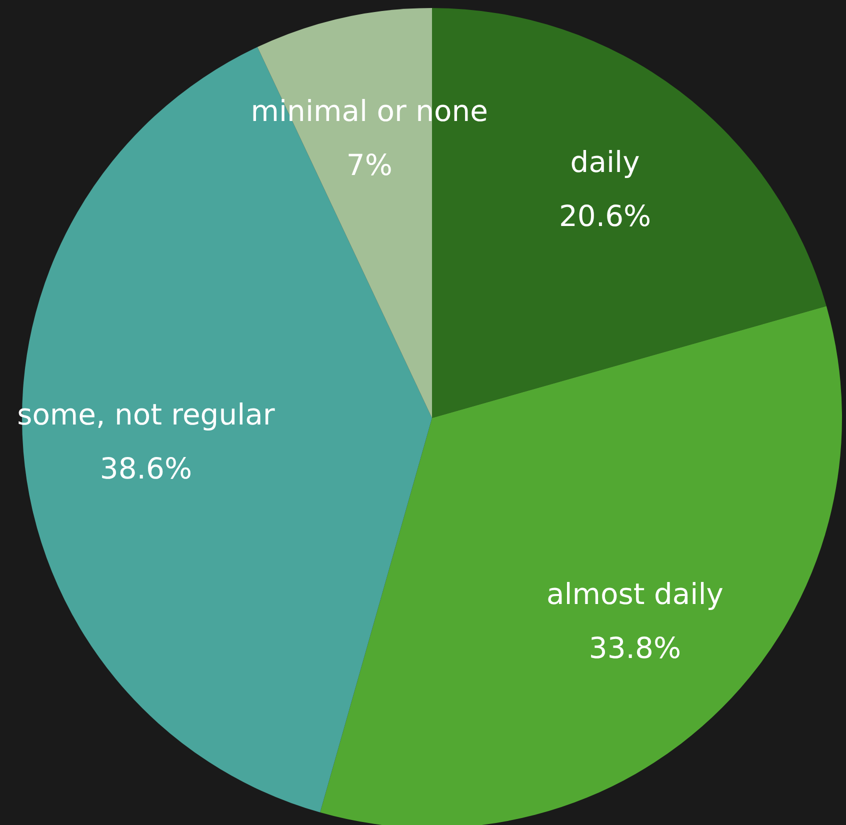 Image resolution: width=846 pixels, height=825 pixels. What do you see at coordinates (146, 468) in the screenshot?
I see `data-label: 38.6%` at bounding box center [146, 468].